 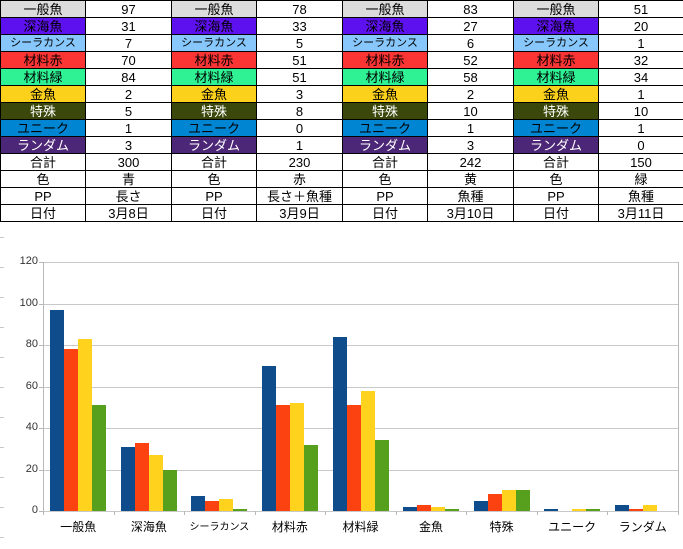 What do you see at coordinates (470, 60) in the screenshot?
I see `cell-value-category: 52` at bounding box center [470, 60].